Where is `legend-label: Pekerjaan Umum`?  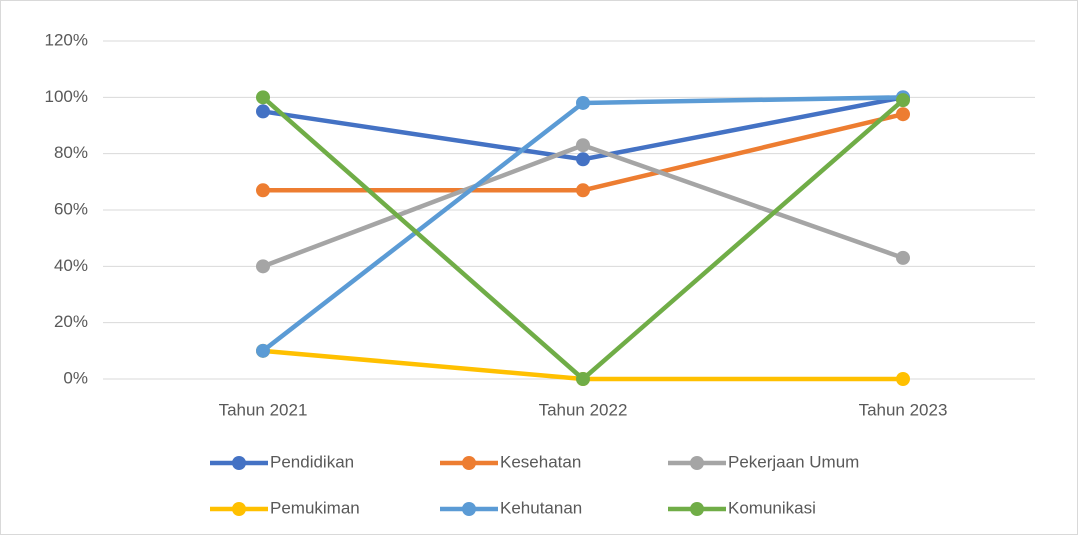 legend-label: Pekerjaan Umum is located at coordinates (793, 461).